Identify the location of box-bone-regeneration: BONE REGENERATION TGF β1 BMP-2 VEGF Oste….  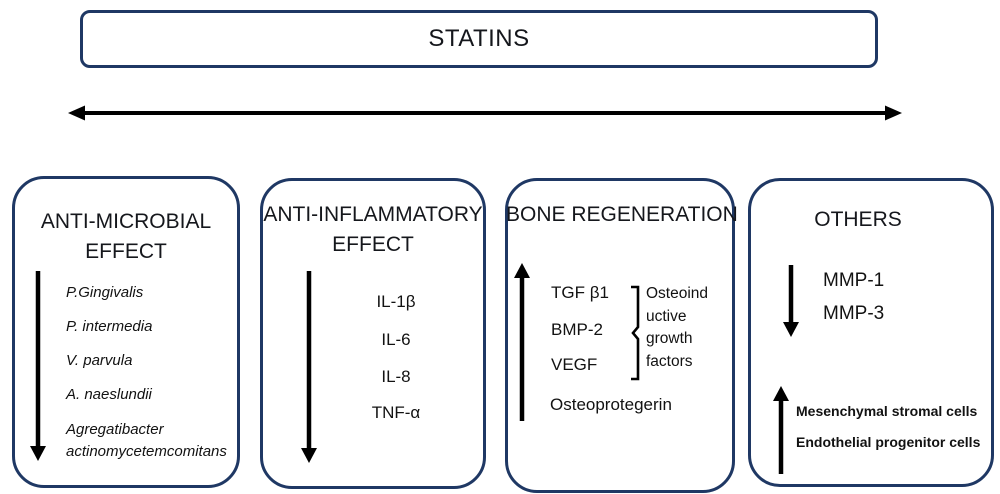
(621, 335).